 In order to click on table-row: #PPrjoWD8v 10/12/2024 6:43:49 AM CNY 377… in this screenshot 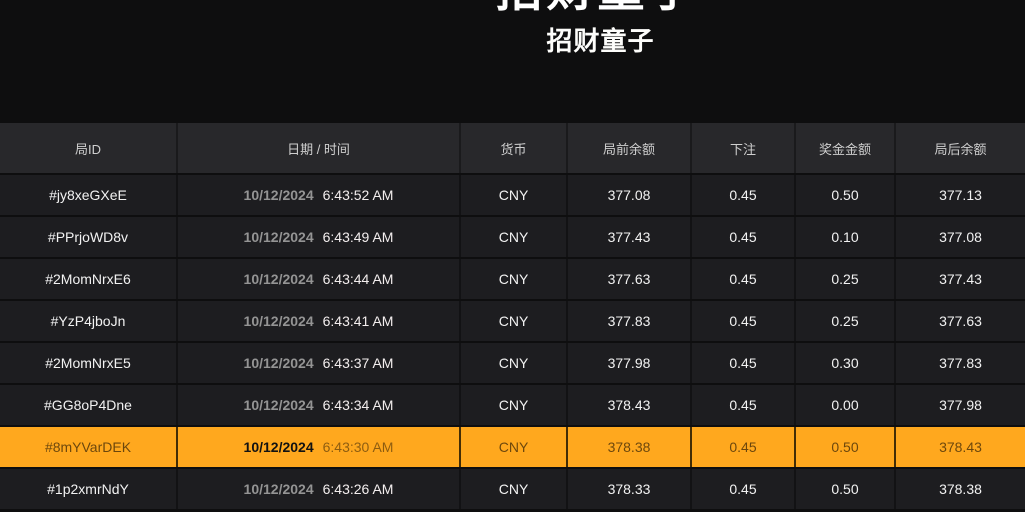, I will do `click(512, 237)`.